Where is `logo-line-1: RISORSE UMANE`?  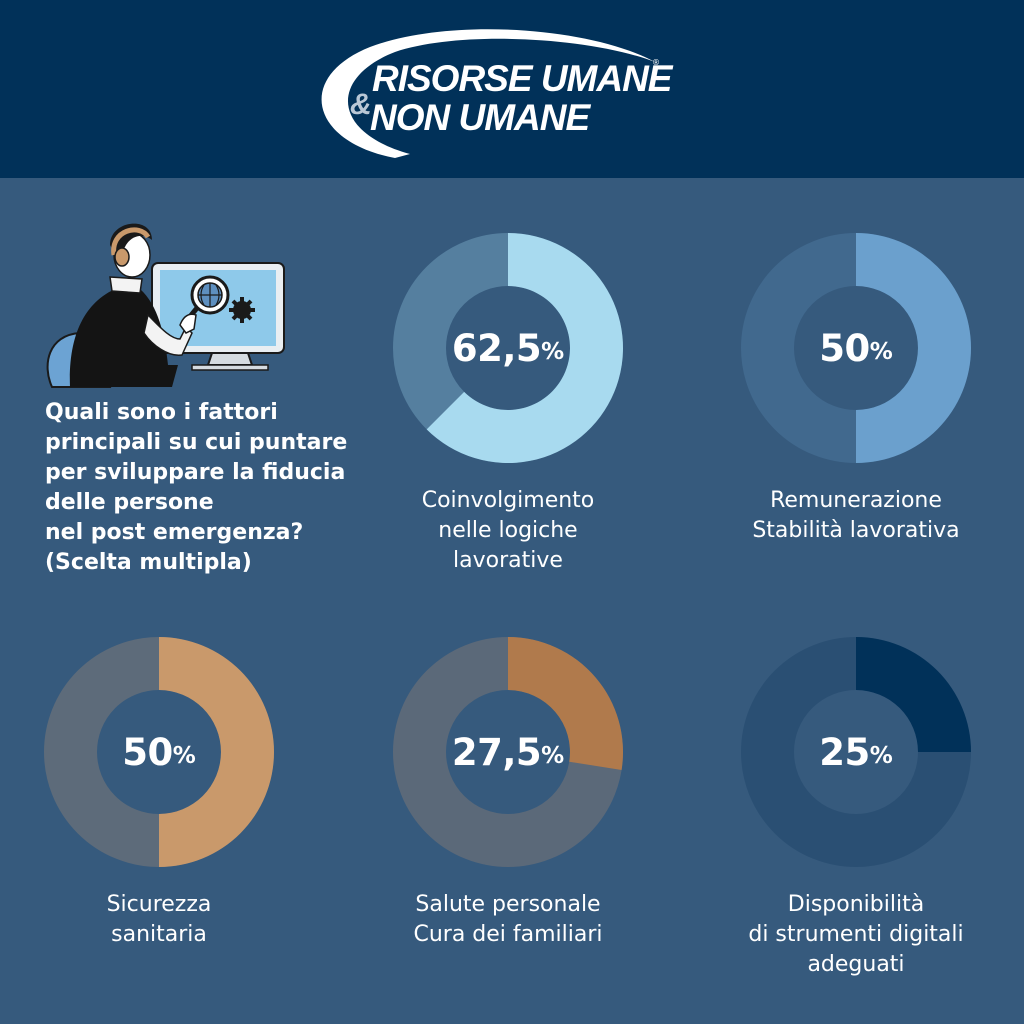
logo-line-1: RISORSE UMANE is located at coordinates (522, 78).